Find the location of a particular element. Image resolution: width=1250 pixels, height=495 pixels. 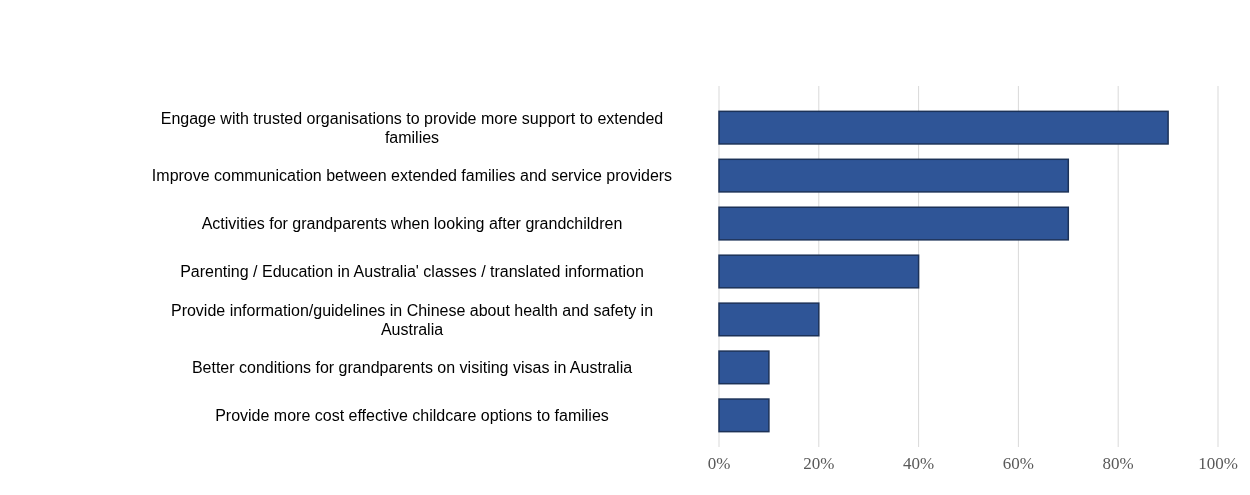

x-tick-label: 80% is located at coordinates (1118, 463).